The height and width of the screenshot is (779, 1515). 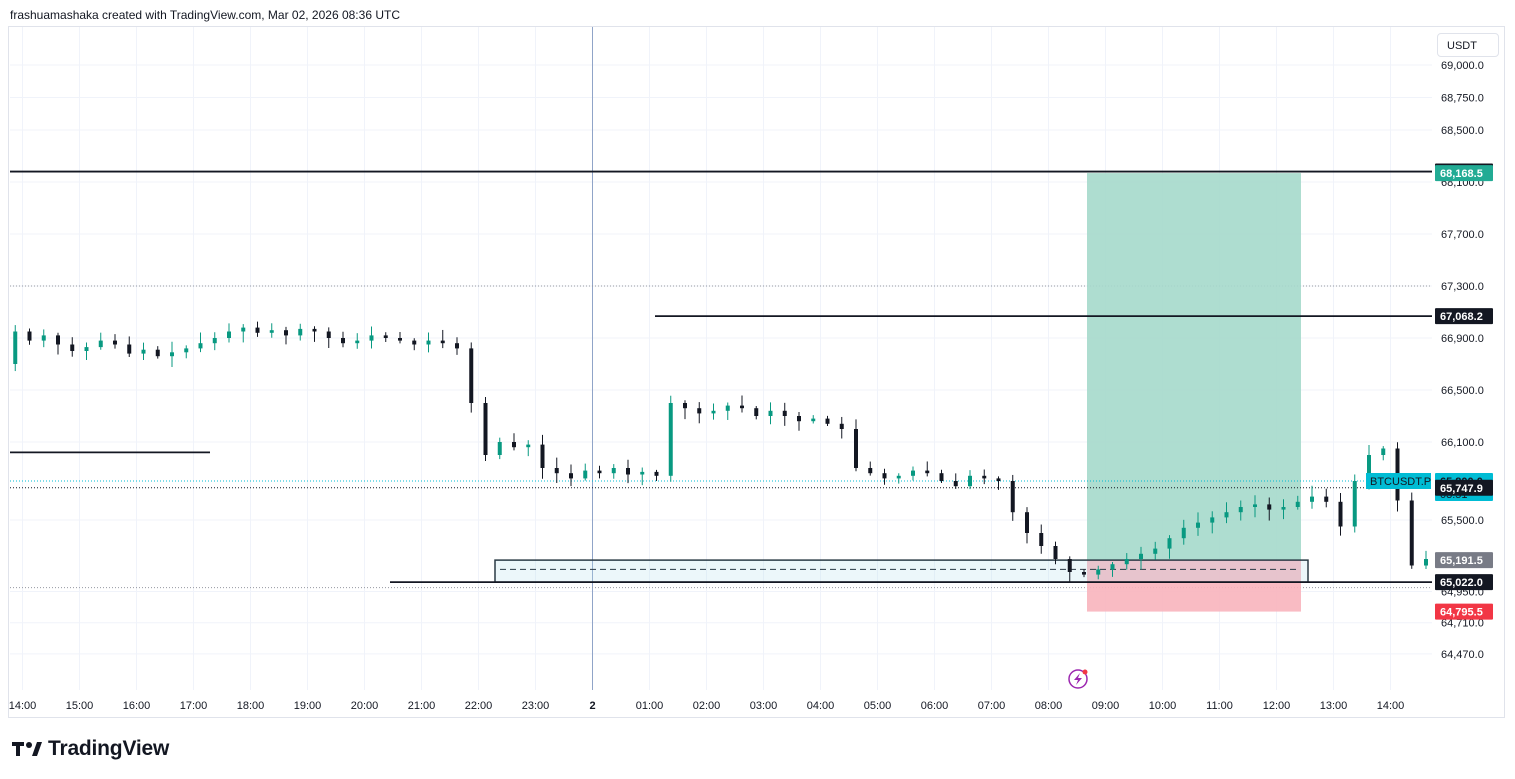 What do you see at coordinates (1078, 679) in the screenshot?
I see `alert-lightning-icon` at bounding box center [1078, 679].